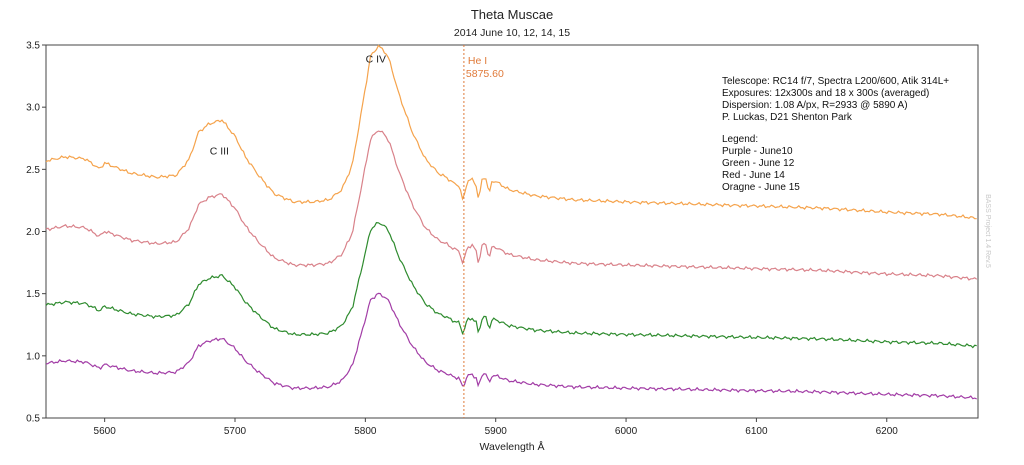 The width and height of the screenshot is (1024, 465). Describe the element at coordinates (235, 431) in the screenshot. I see `x-tick-label: 5700` at that location.